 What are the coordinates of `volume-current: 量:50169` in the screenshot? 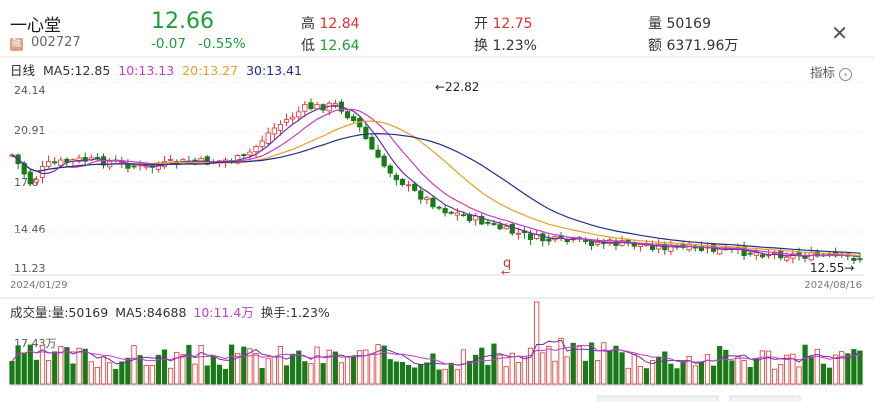 It's located at (80, 312).